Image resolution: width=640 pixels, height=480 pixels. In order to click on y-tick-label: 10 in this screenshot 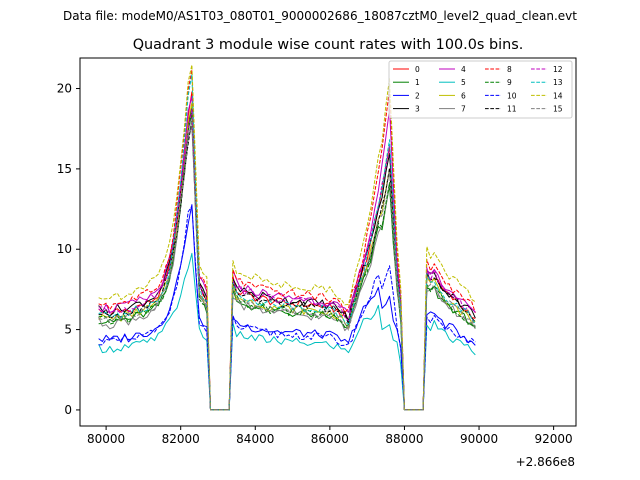, I will do `click(64, 249)`.